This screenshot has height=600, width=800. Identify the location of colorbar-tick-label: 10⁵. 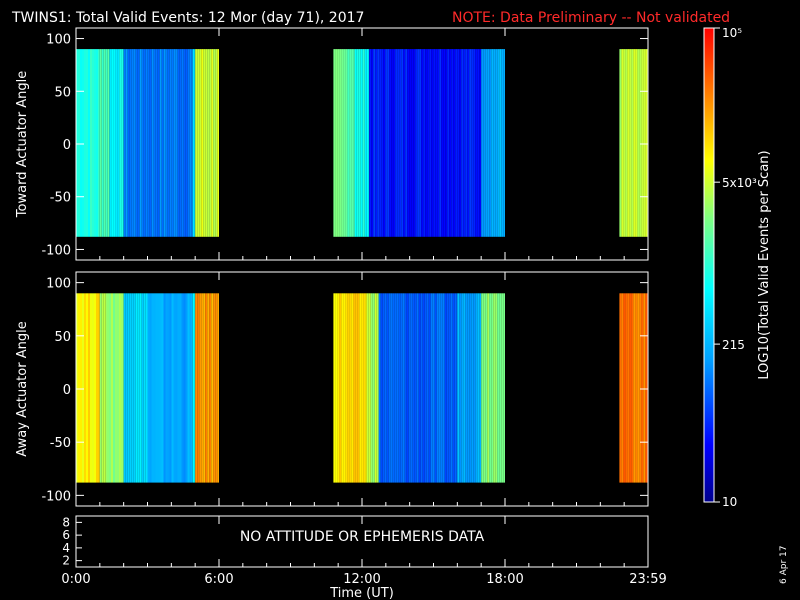
(732, 33).